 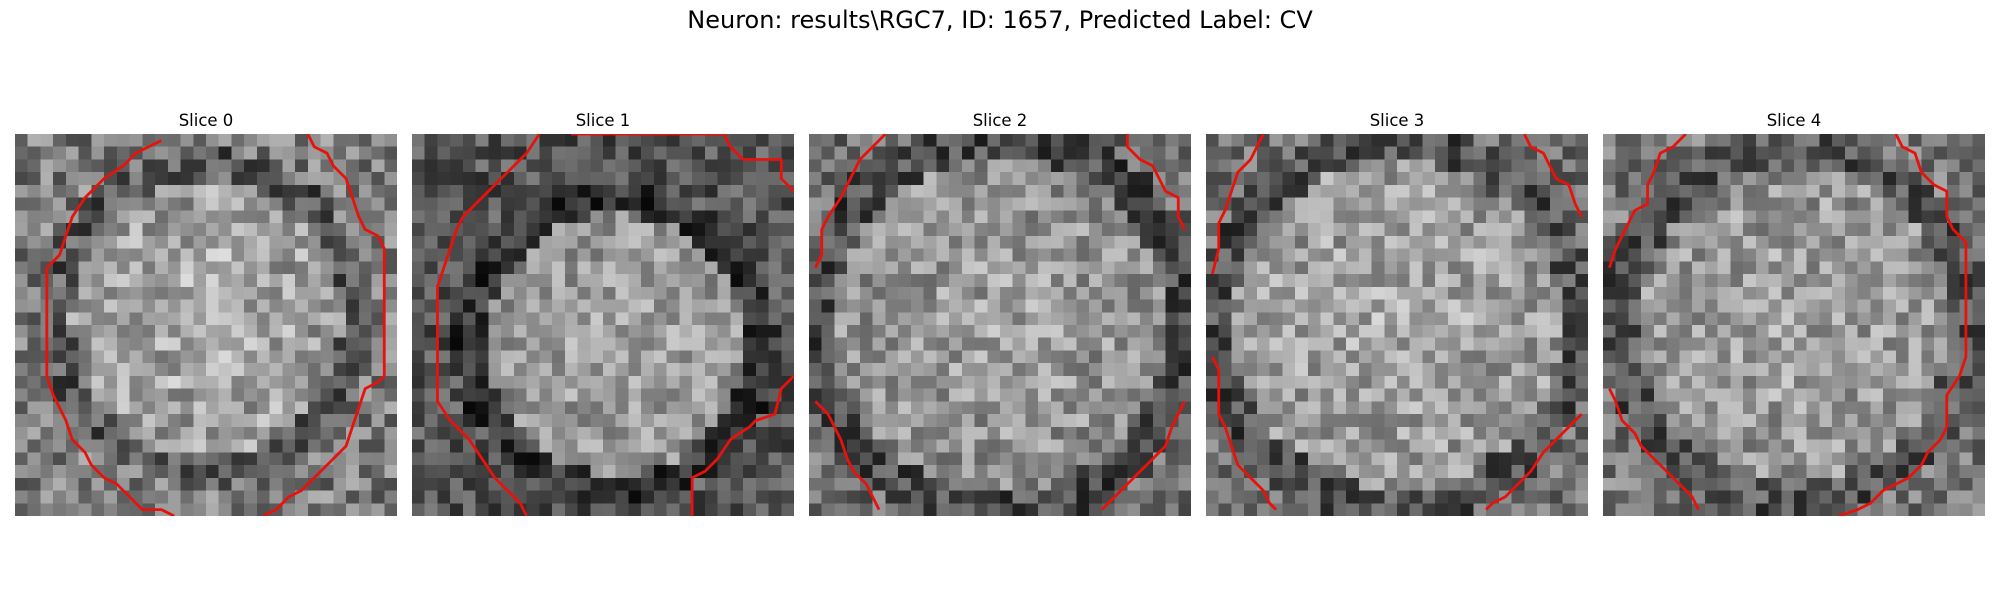 What do you see at coordinates (1397, 120) in the screenshot?
I see `slice-title-3: Slice 3` at bounding box center [1397, 120].